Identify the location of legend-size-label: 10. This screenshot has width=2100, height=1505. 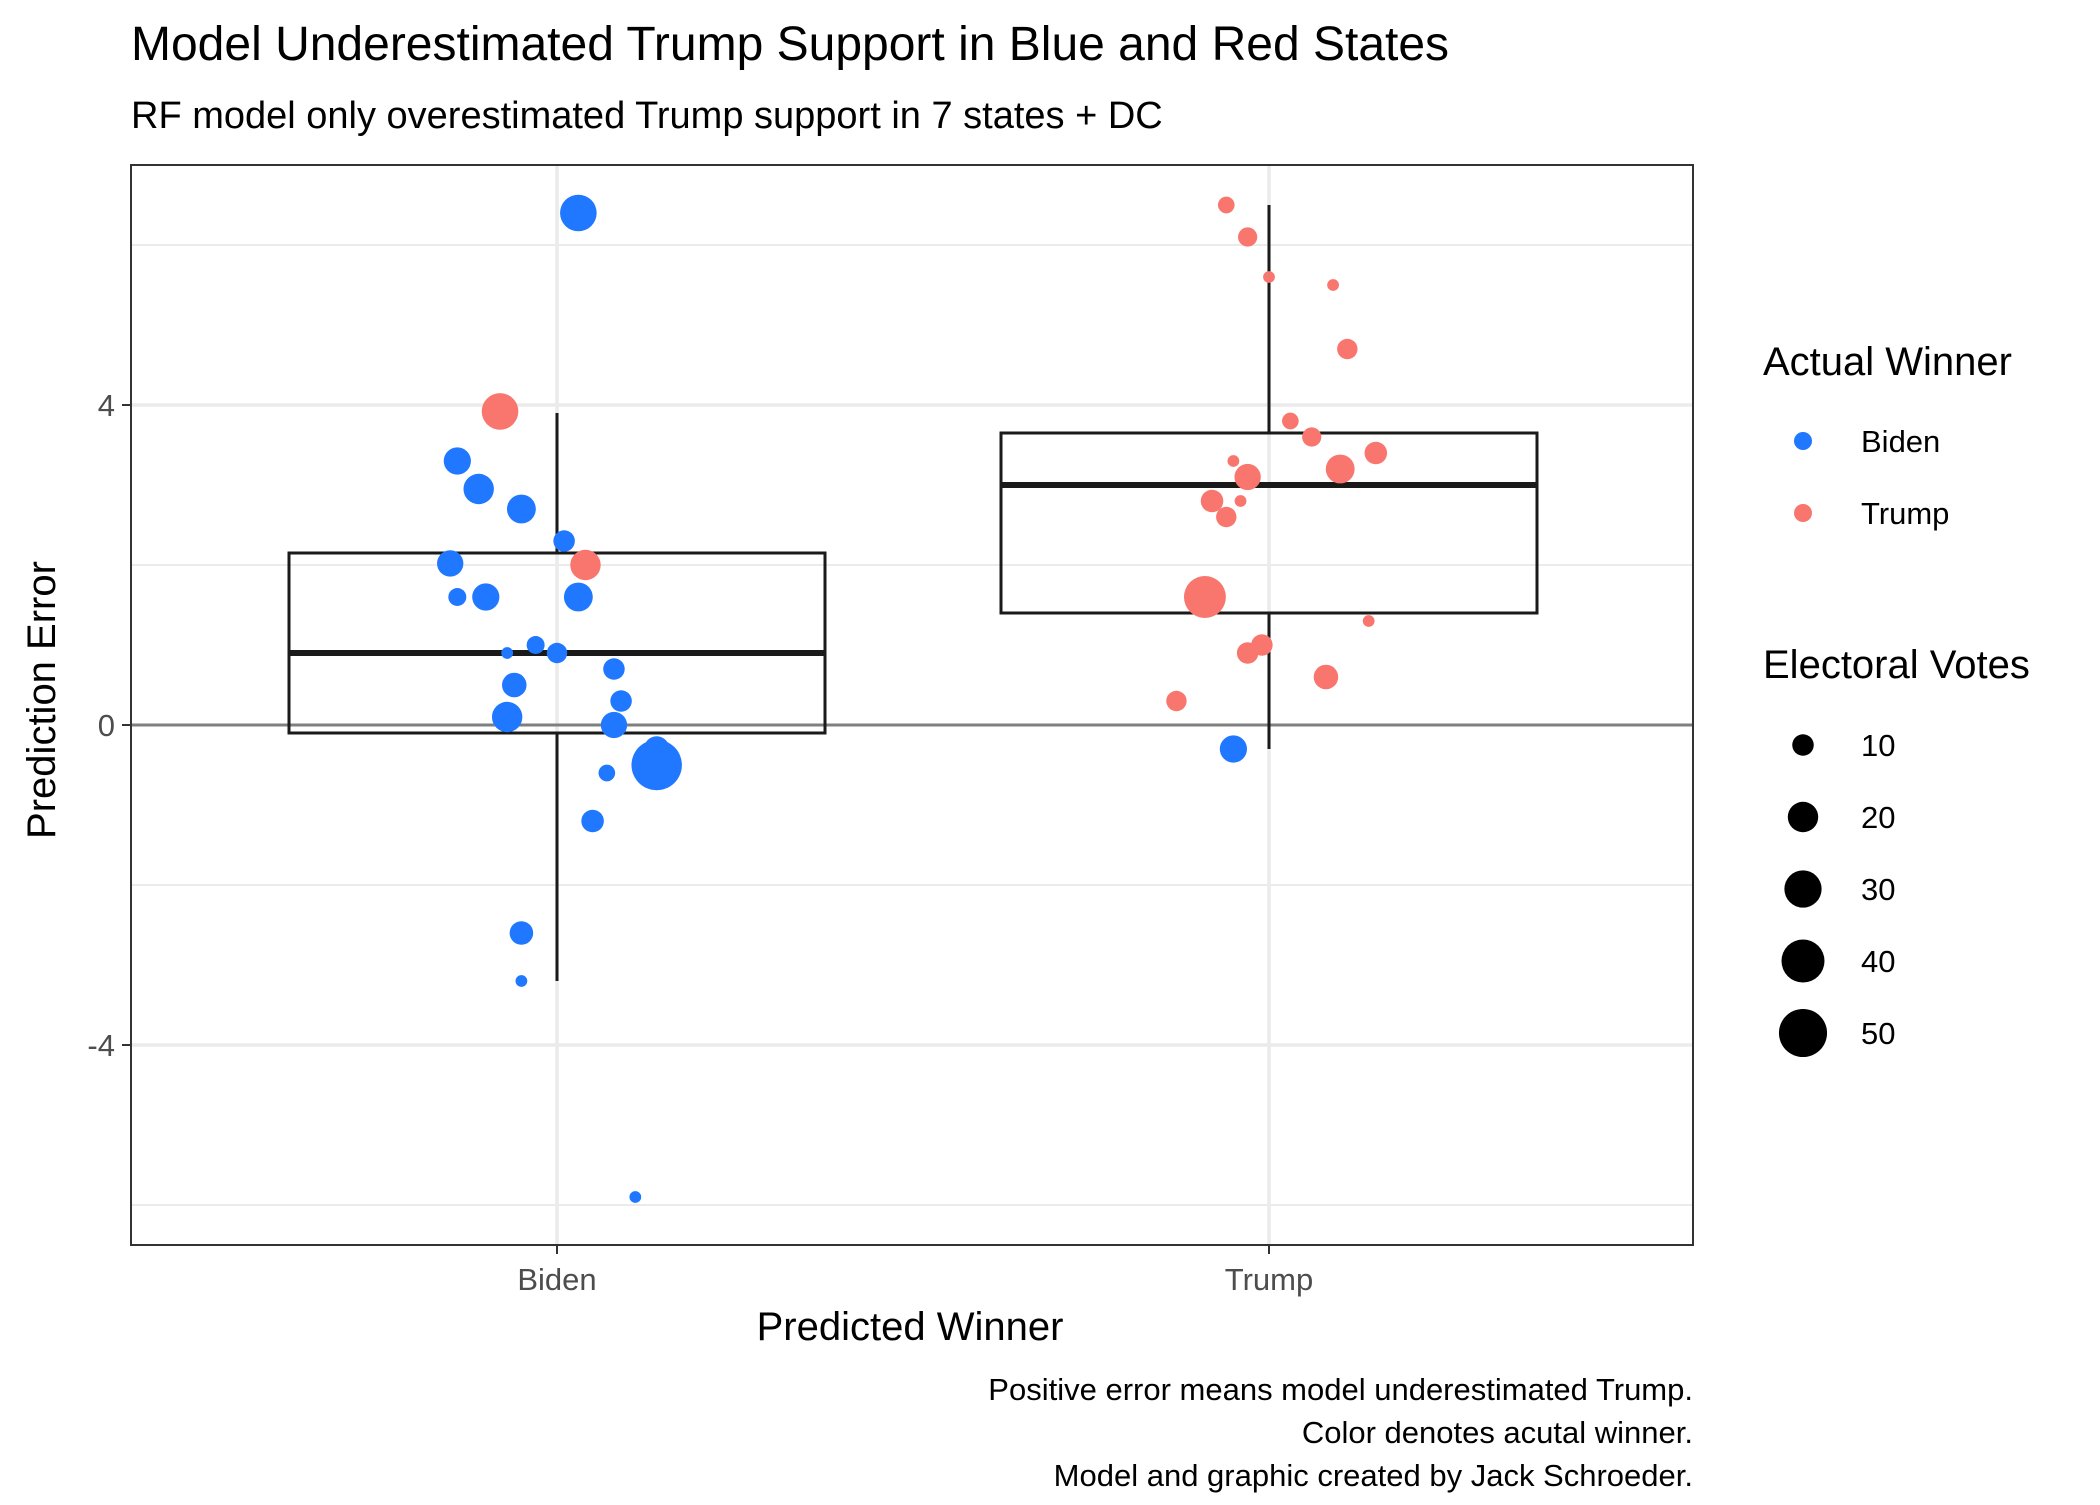
(1878, 745).